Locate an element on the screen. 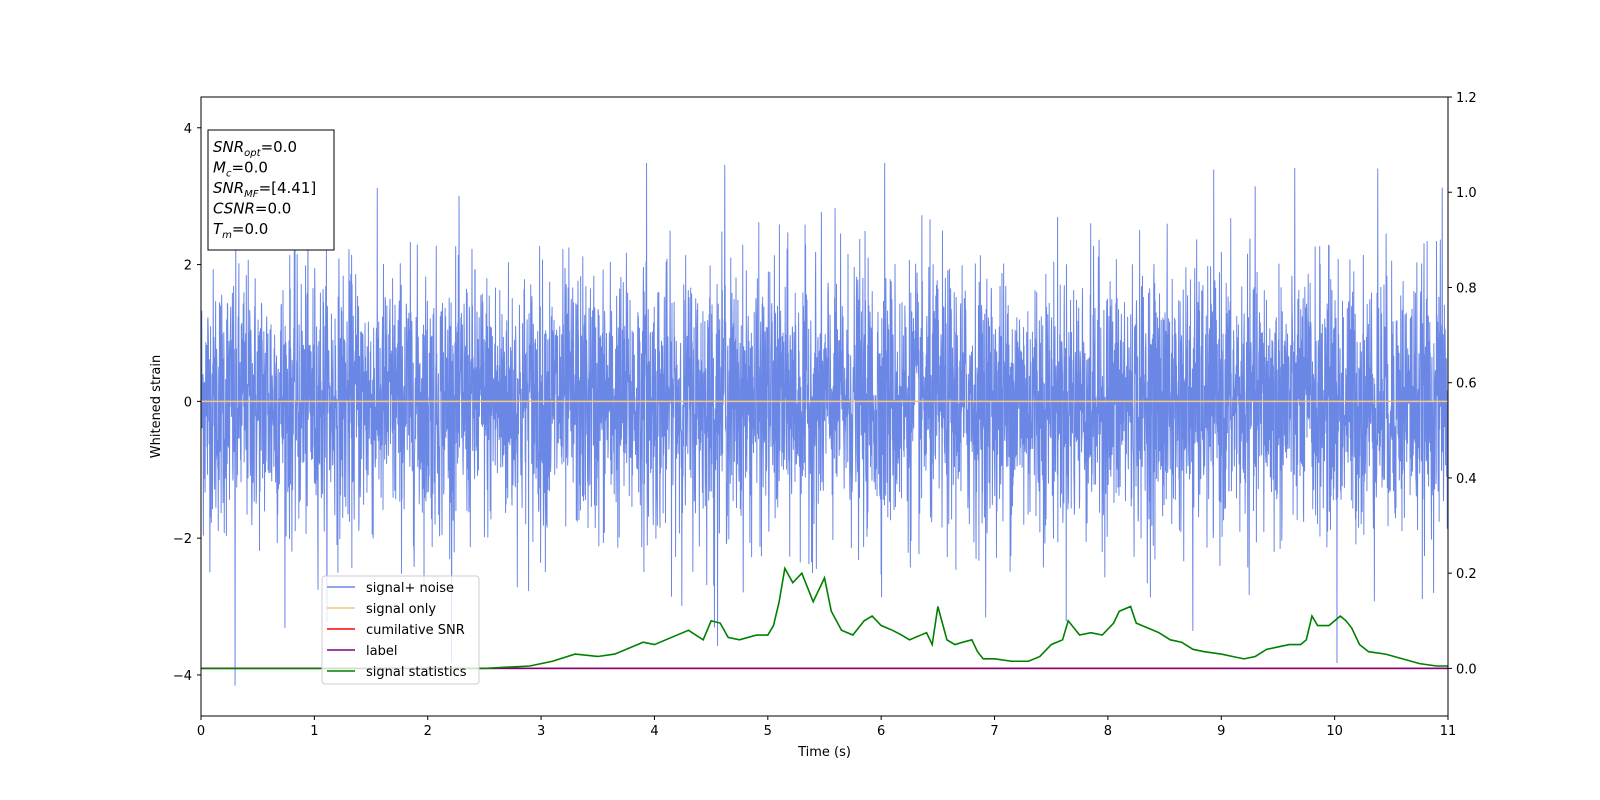 This screenshot has width=1600, height=800. y2-tick-label: 1.0 is located at coordinates (1466, 193).